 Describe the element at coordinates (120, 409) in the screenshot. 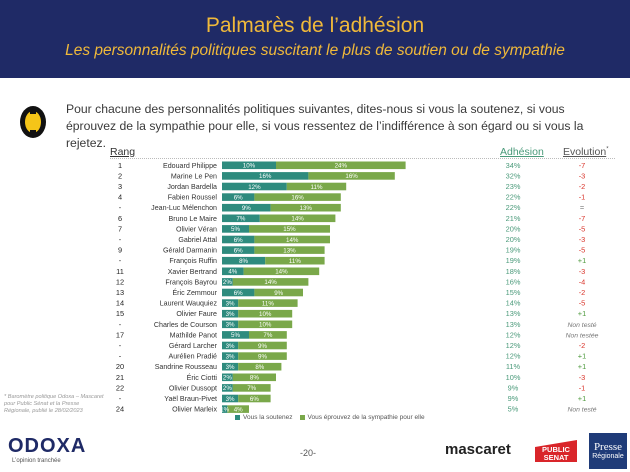

I see `rank-cell: 24` at that location.